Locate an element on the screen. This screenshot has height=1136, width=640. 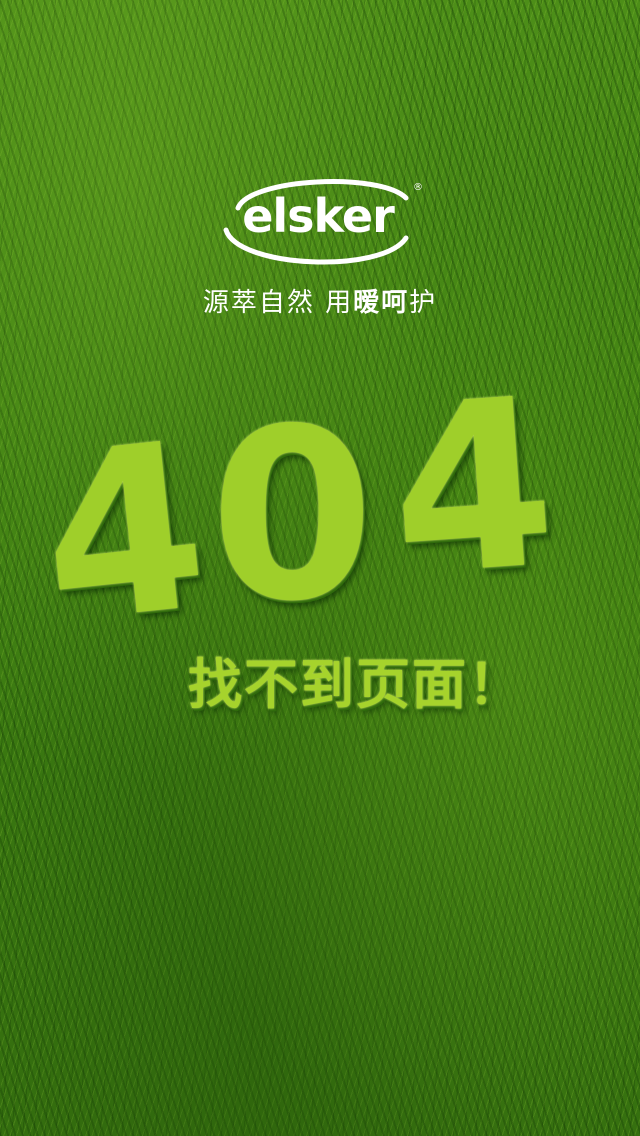
slogan-text-1: 源萃自然 用 is located at coordinates (278, 303).